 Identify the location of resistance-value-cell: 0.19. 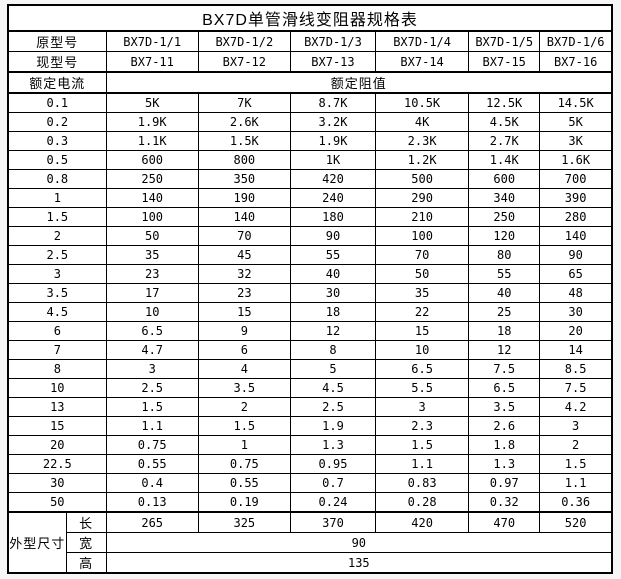
(244, 502).